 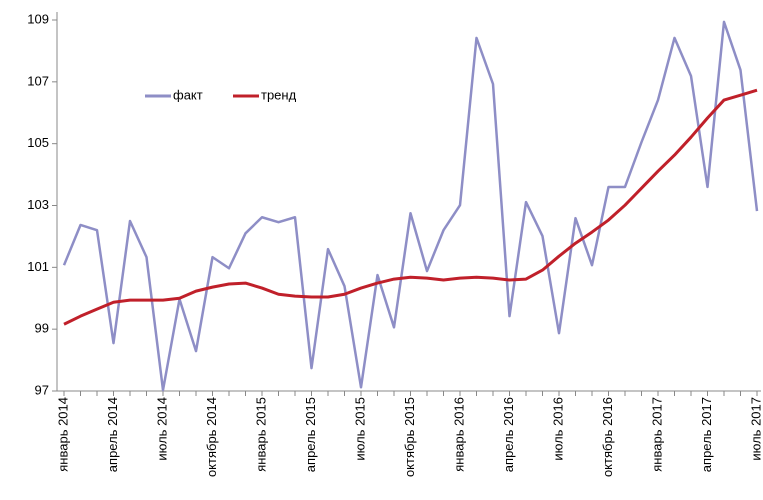 What do you see at coordinates (656, 434) in the screenshot?
I see `x-tick-label: январь 2017` at bounding box center [656, 434].